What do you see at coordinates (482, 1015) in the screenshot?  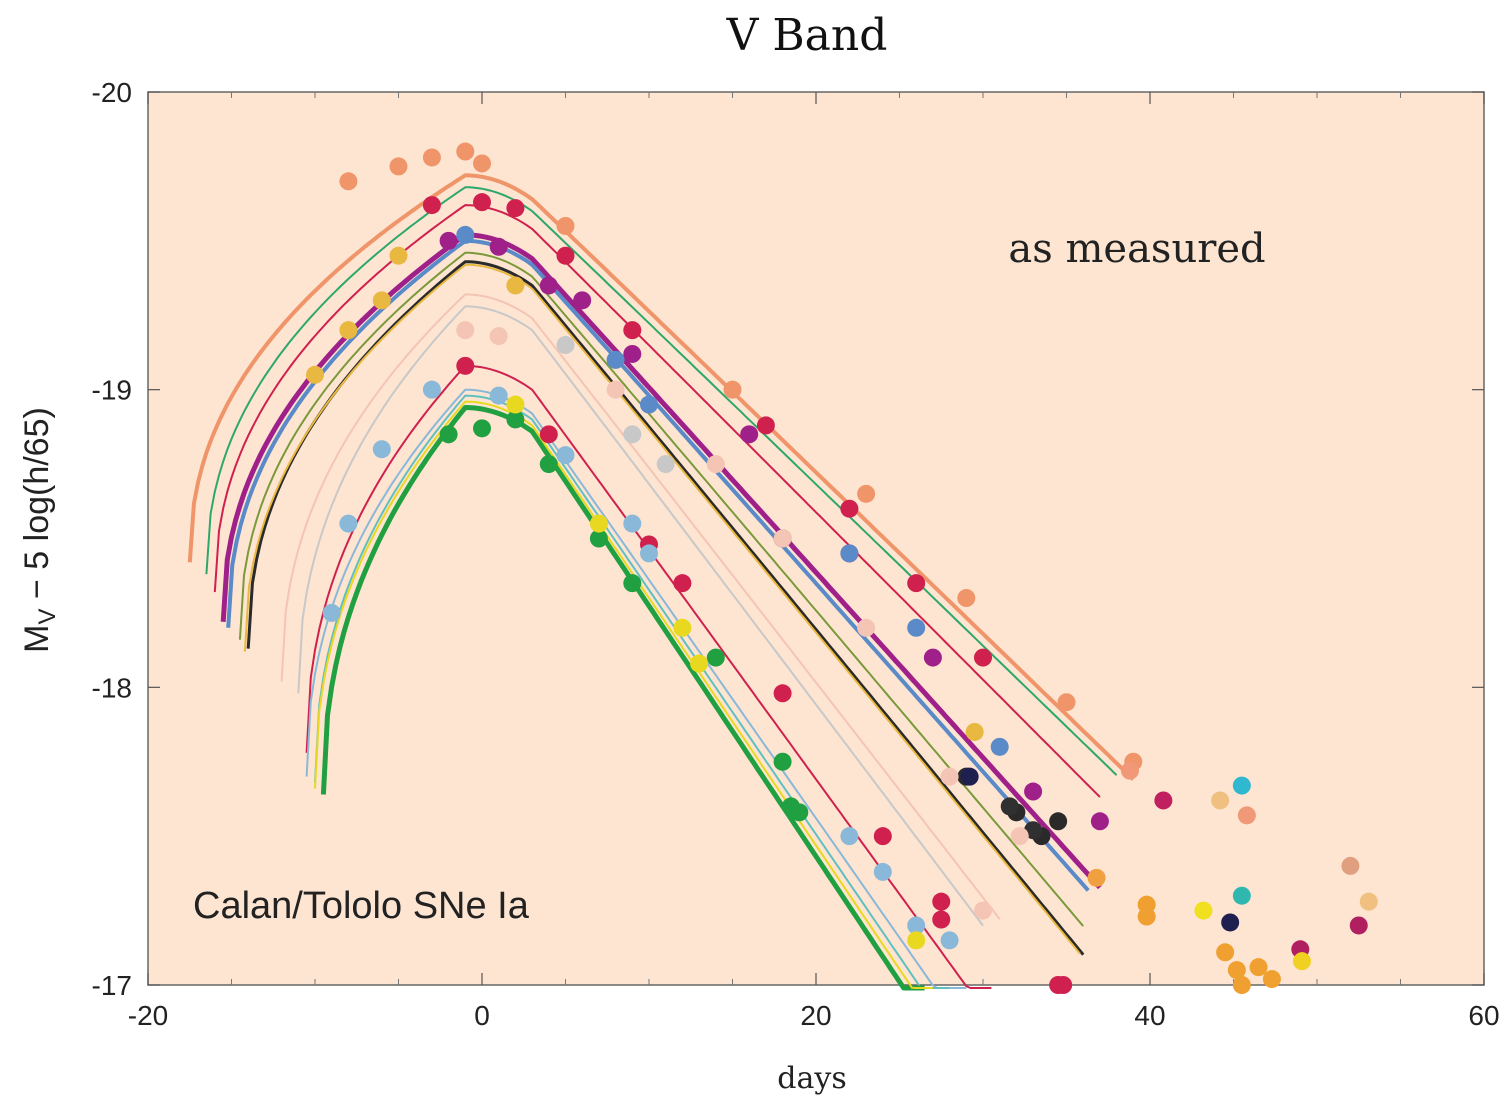 I see `x-tick-label: 0` at bounding box center [482, 1015].